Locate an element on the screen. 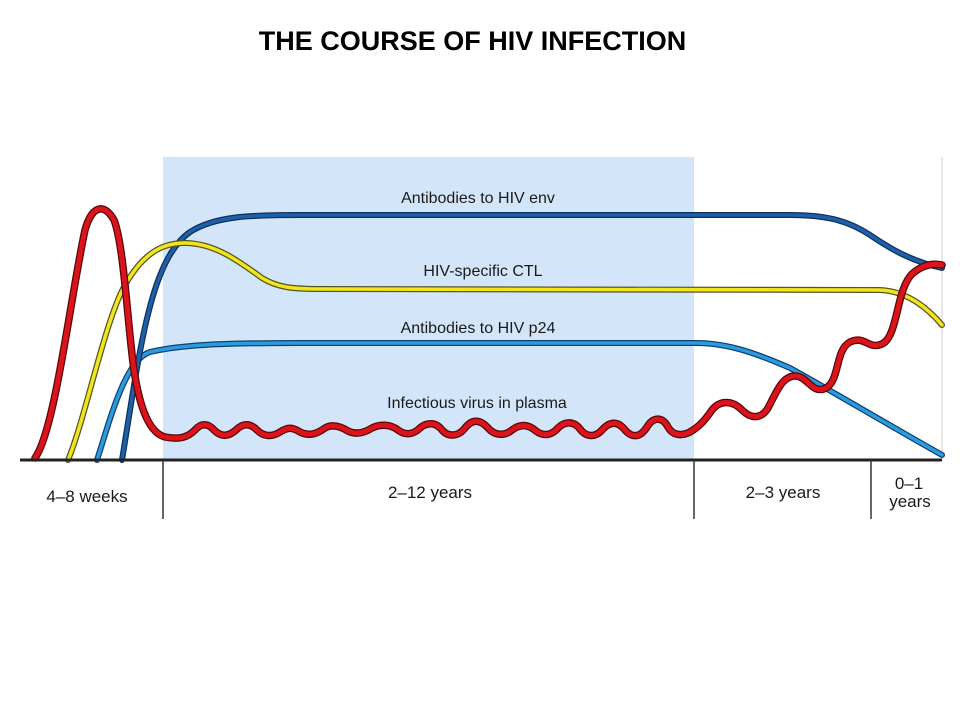 The width and height of the screenshot is (960, 720). label-p24-antibodies: Antibodies to HIV p24 is located at coordinates (478, 328).